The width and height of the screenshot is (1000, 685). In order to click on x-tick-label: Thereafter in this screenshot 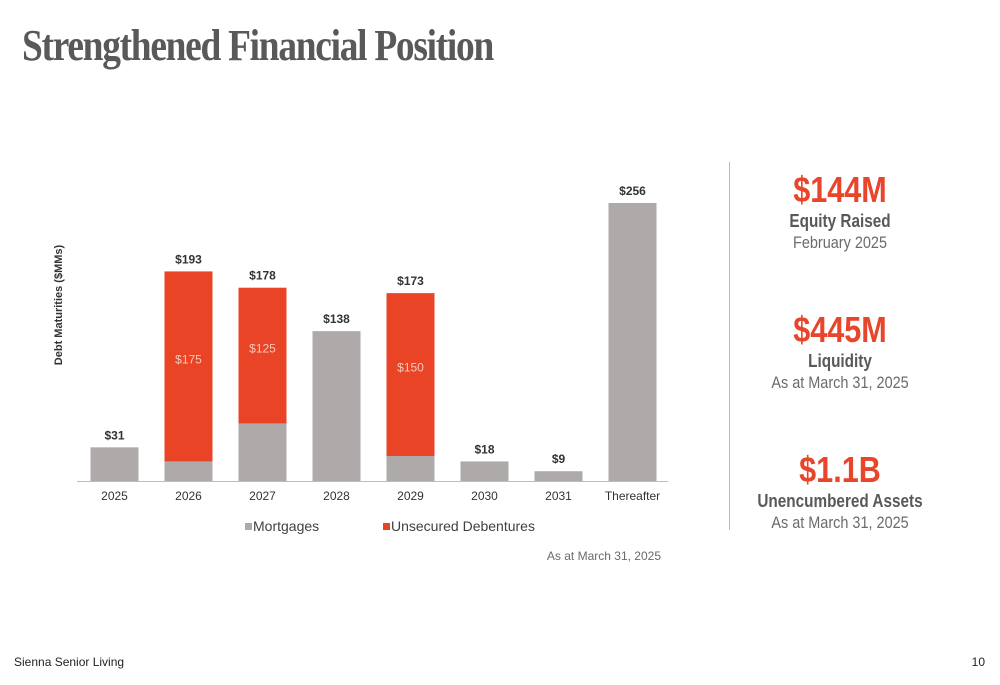, I will do `click(632, 496)`.